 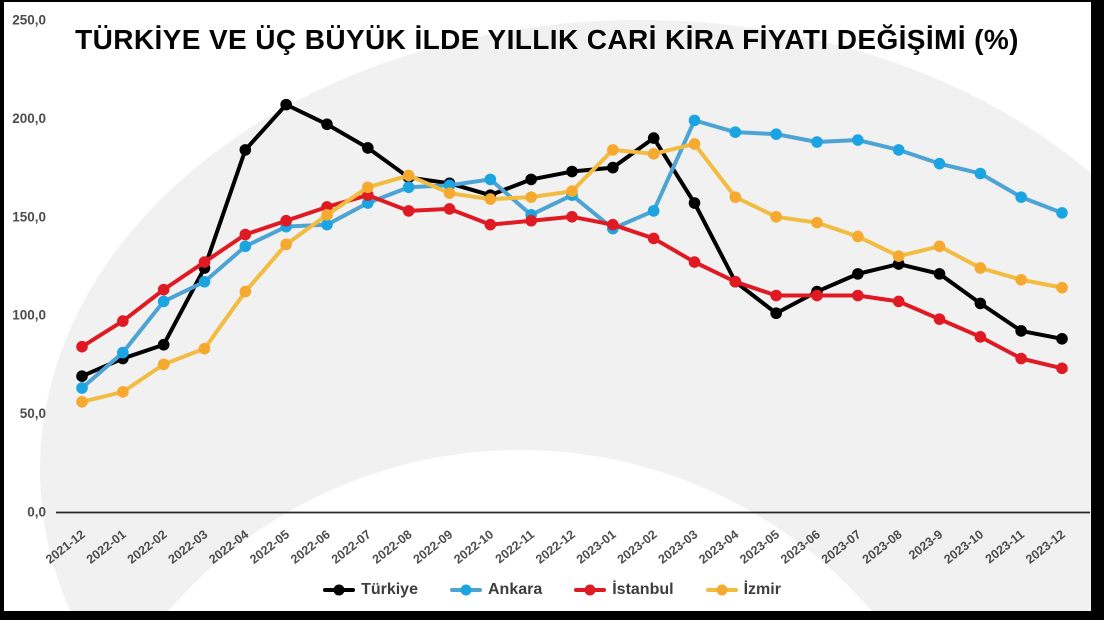 What do you see at coordinates (555, 546) in the screenshot?
I see `x-tick-label: 2022-12` at bounding box center [555, 546].